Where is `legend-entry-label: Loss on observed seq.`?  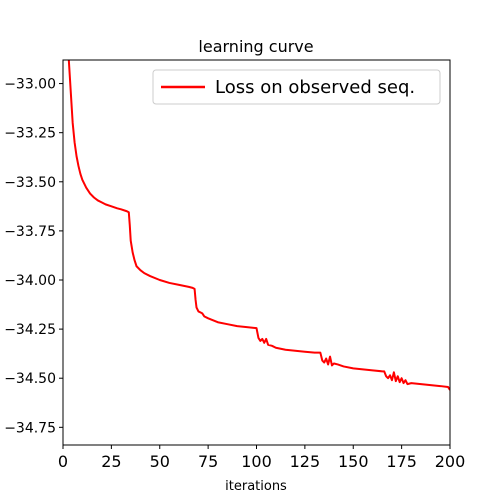
legend-entry-label: Loss on observed seq. is located at coordinates (315, 87).